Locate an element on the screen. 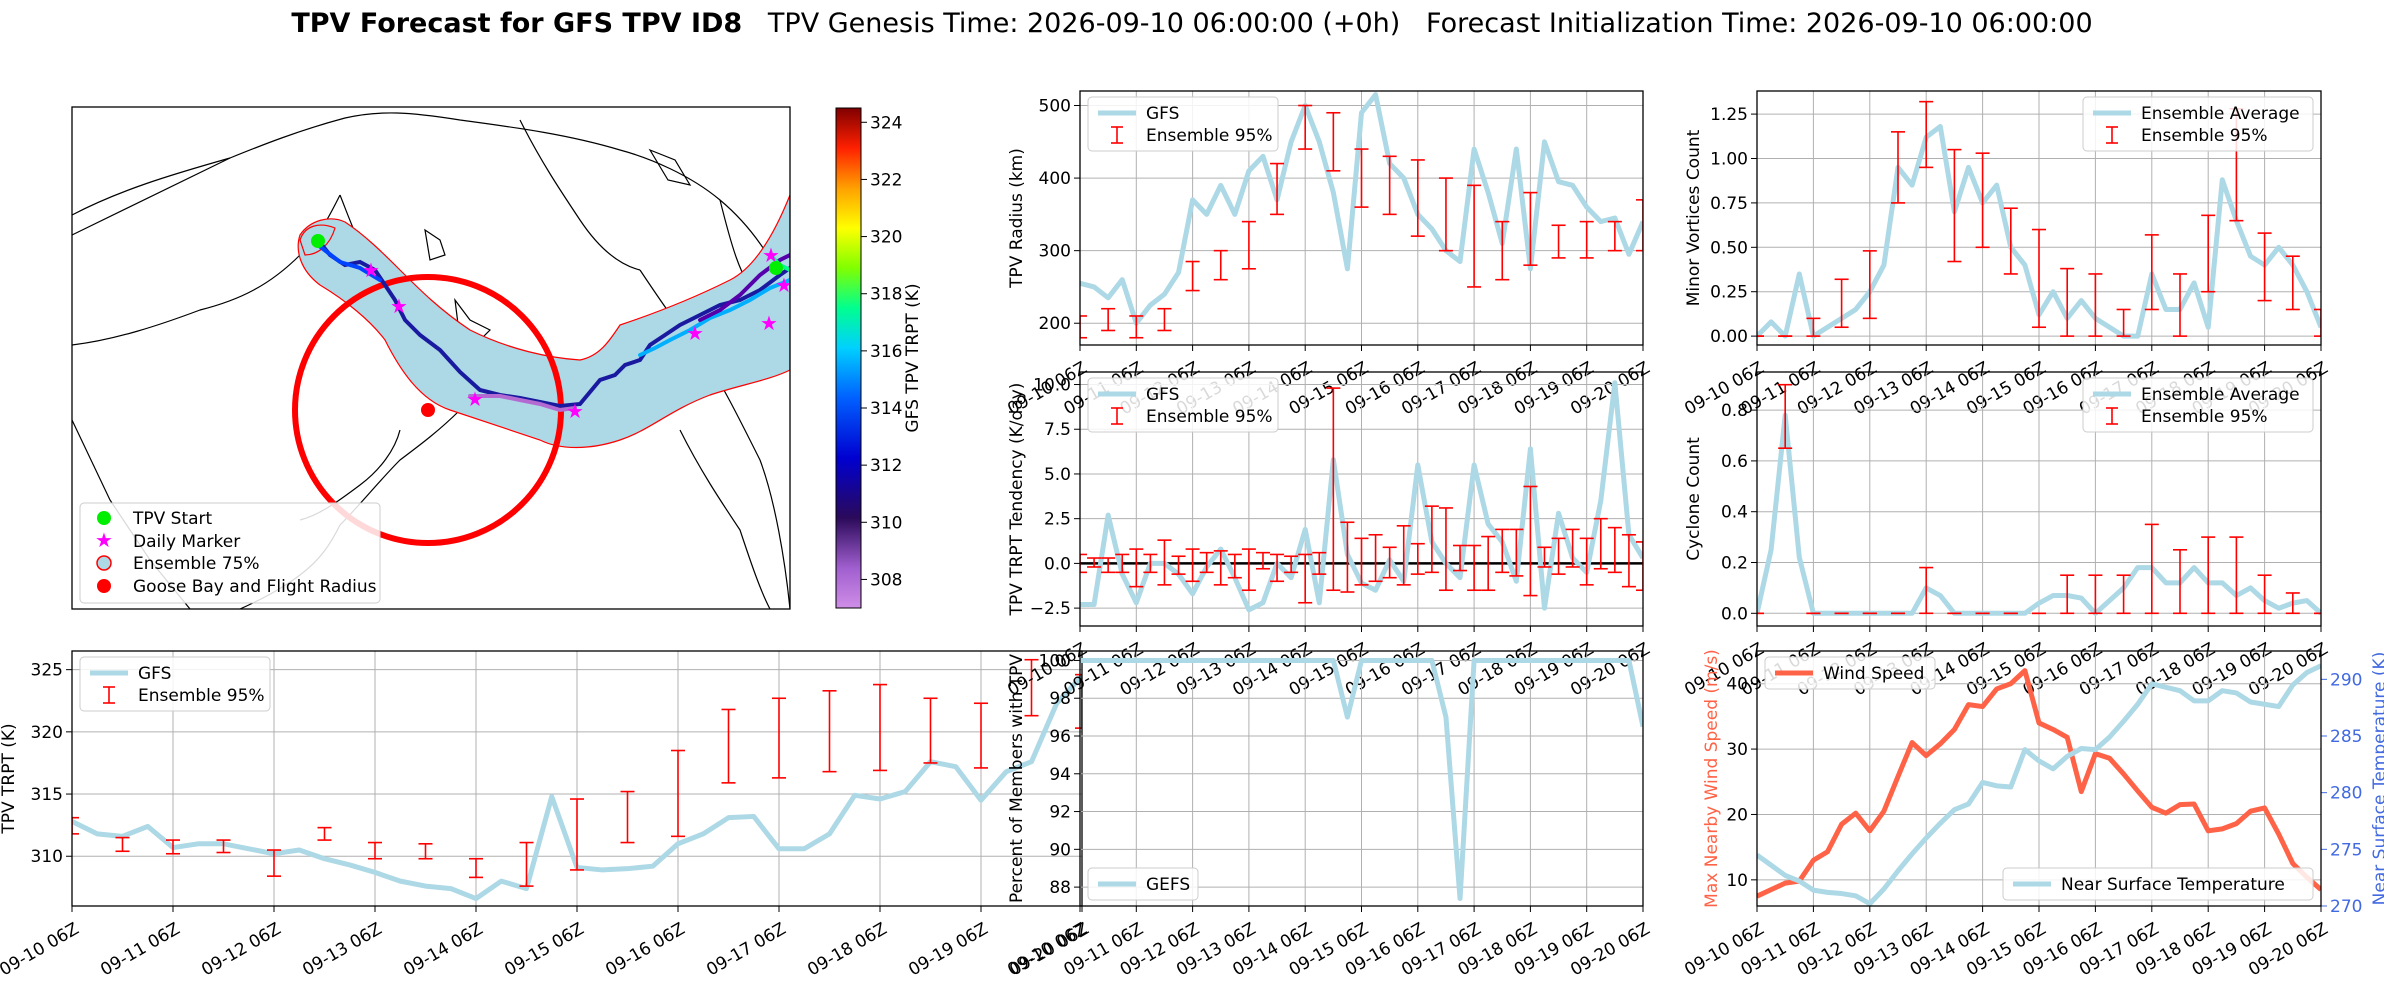  y-tick-label: 2.5 is located at coordinates (1057, 520).